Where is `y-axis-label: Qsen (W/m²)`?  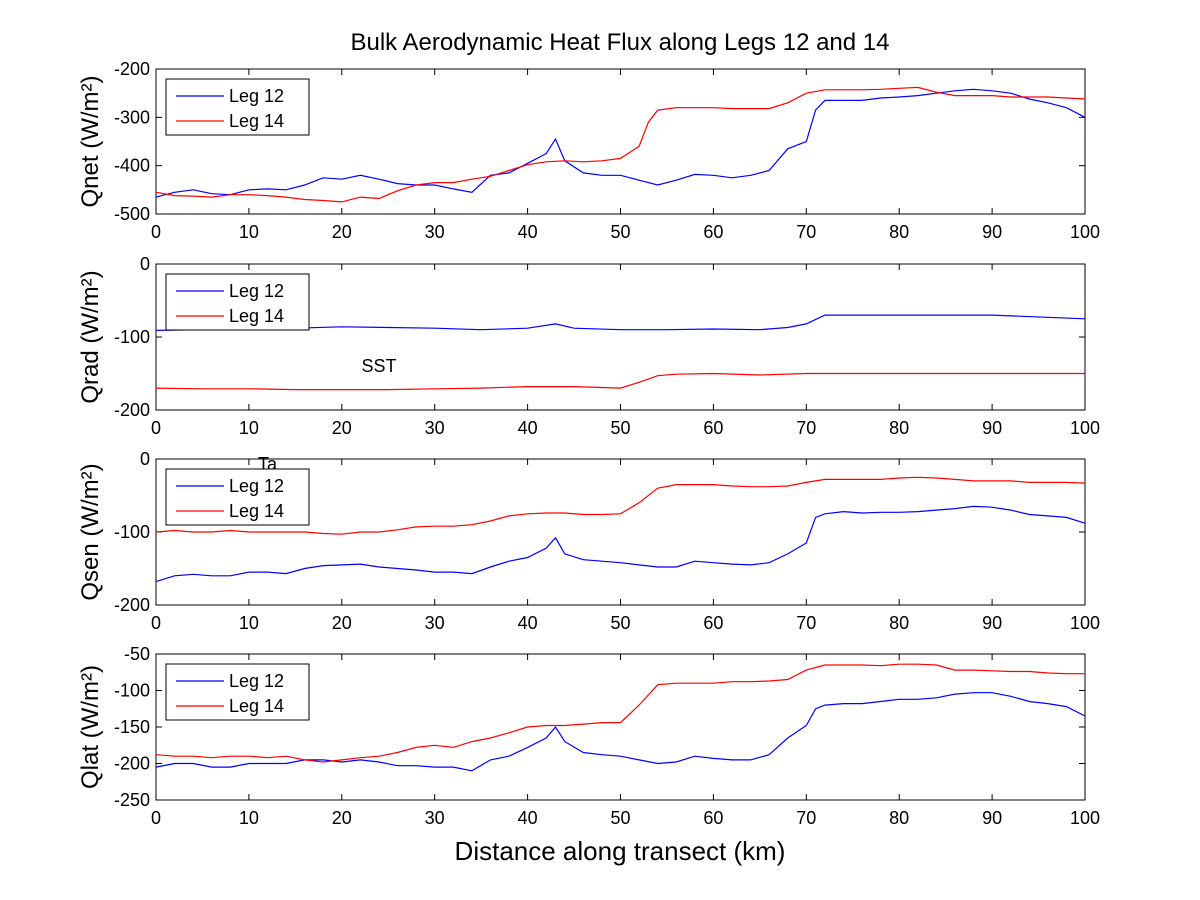
y-axis-label: Qsen (W/m²) is located at coordinates (90, 531).